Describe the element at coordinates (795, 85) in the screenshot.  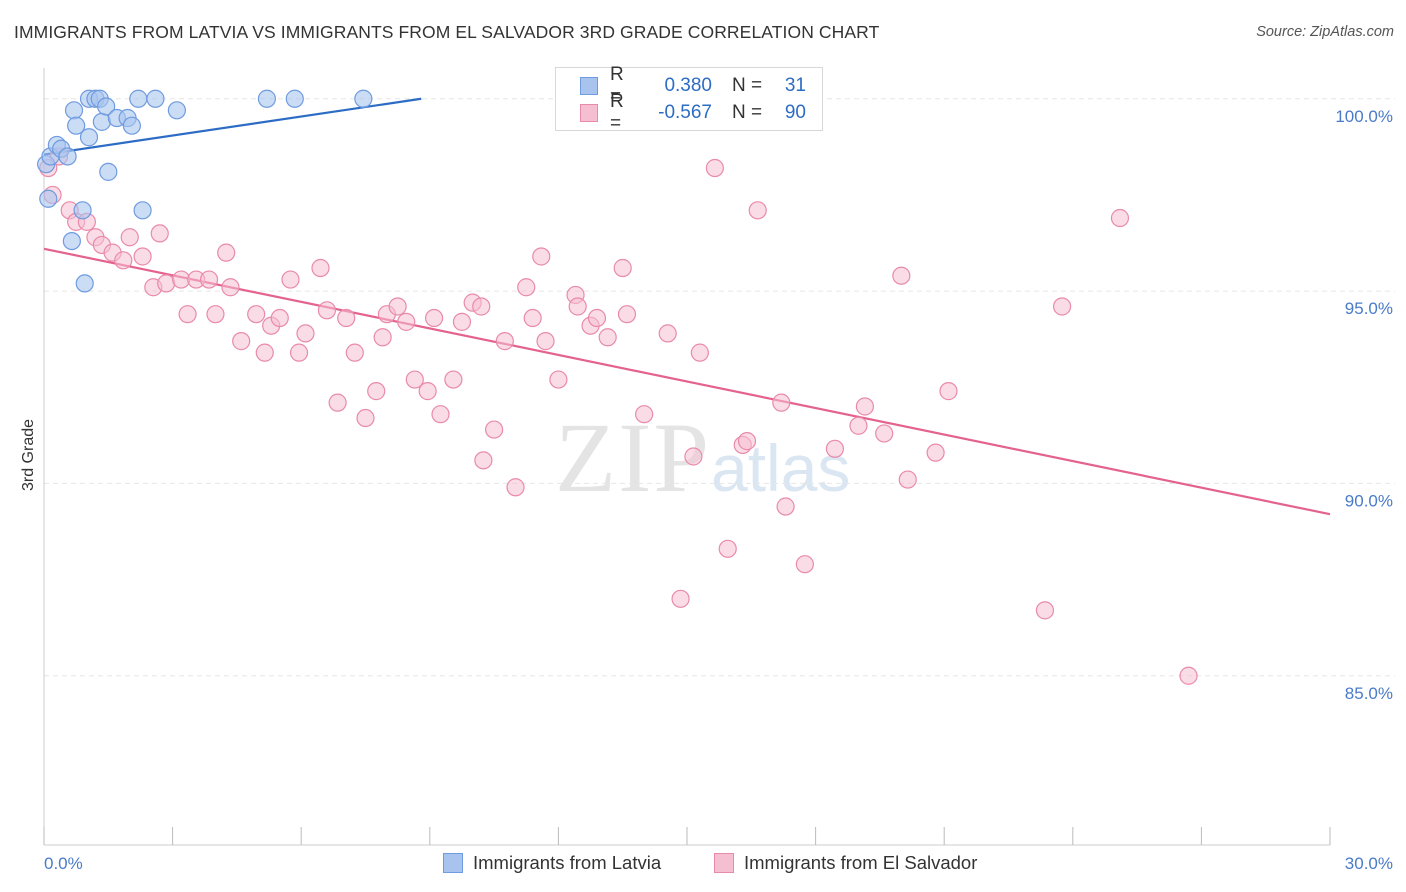
I see `legend-n-value: 31` at that location.